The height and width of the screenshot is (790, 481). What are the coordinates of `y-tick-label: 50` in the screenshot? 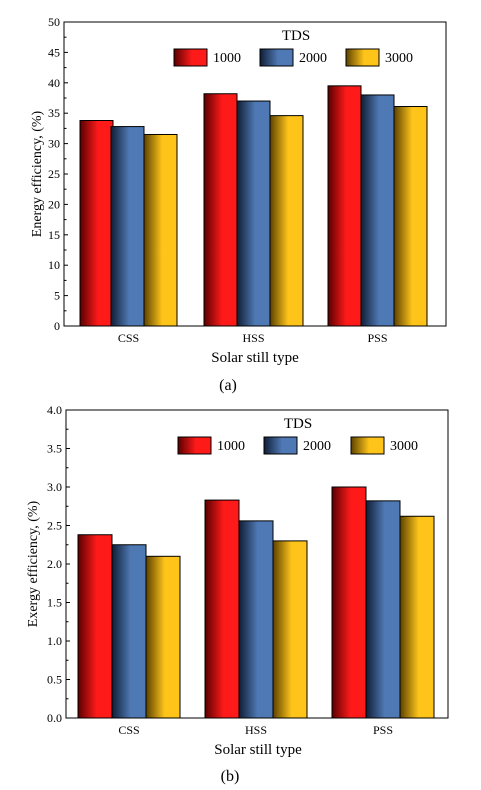 It's located at (54, 22).